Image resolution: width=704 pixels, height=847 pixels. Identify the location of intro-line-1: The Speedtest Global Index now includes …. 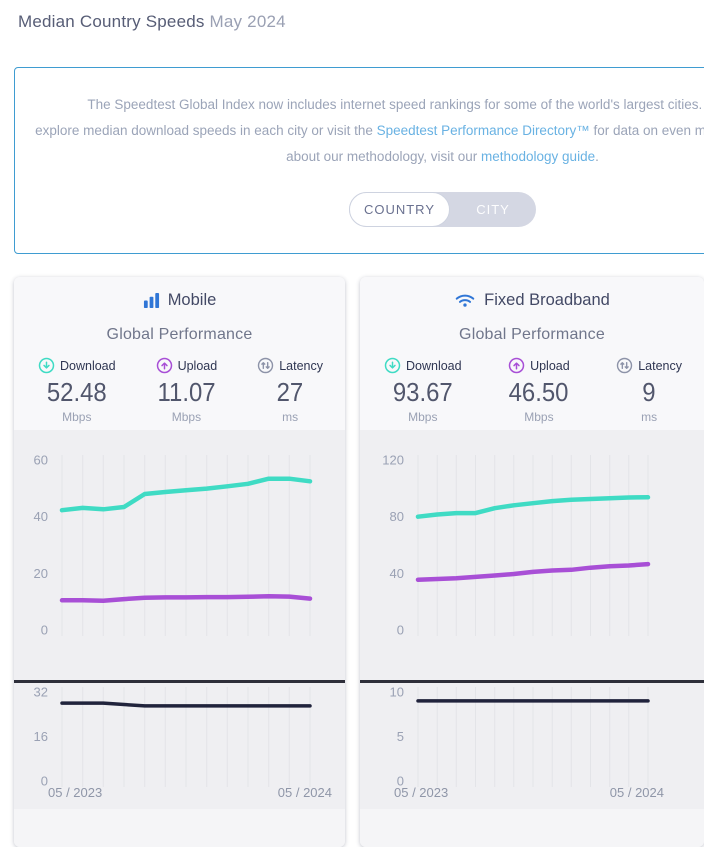
(395, 104).